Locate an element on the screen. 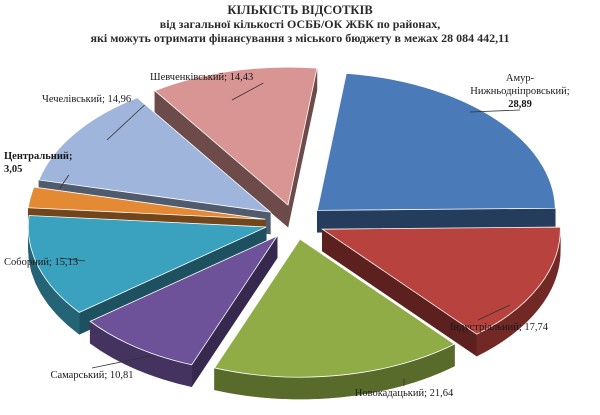 This screenshot has height=415, width=600. slice-label-3: Новокадацький; 21,64 is located at coordinates (404, 388).